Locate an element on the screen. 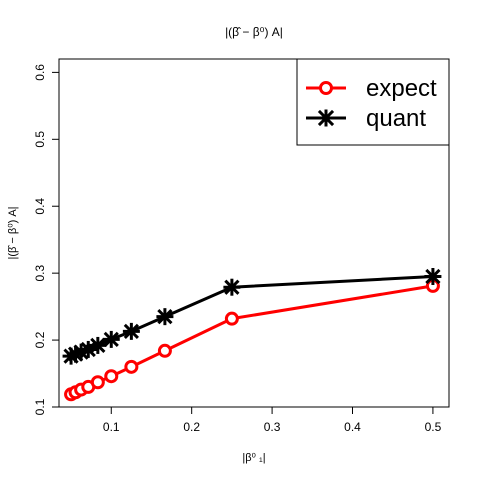 Image resolution: width=480 pixels, height=480 pixels. x-axis: 0.1 0.2 0.3 0.4 0.5 is located at coordinates (272, 420).